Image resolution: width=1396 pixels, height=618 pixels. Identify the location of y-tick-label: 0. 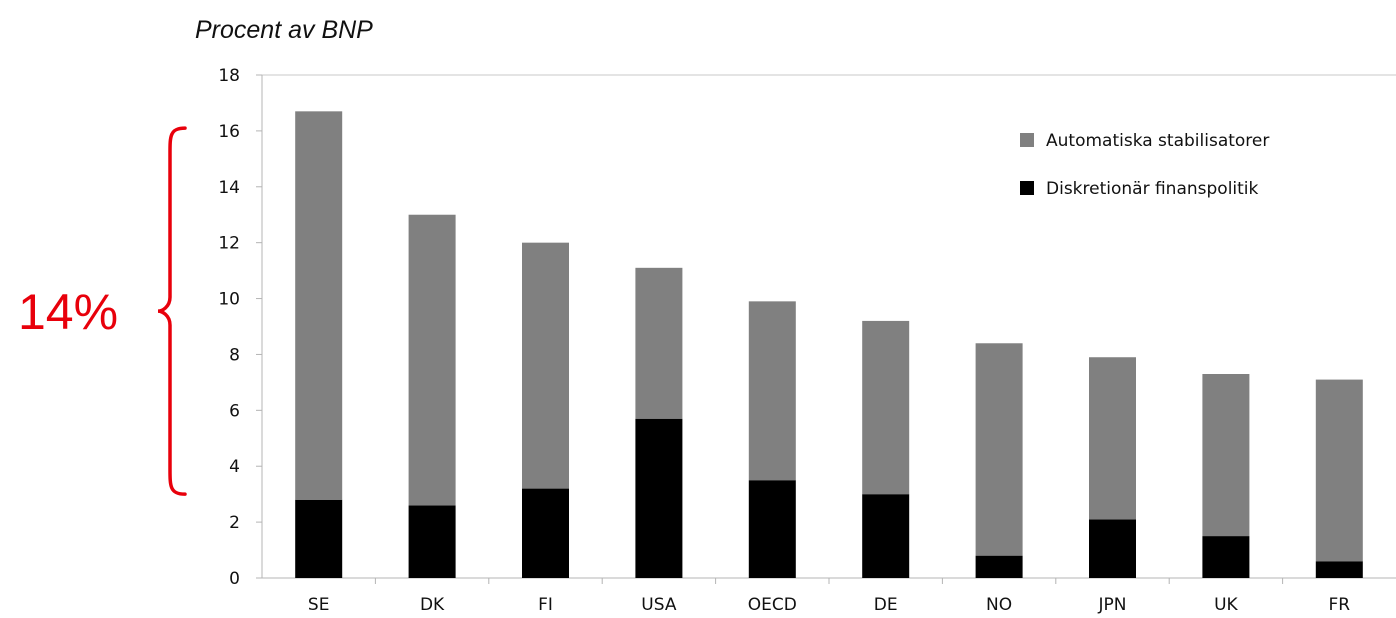
(234, 579).